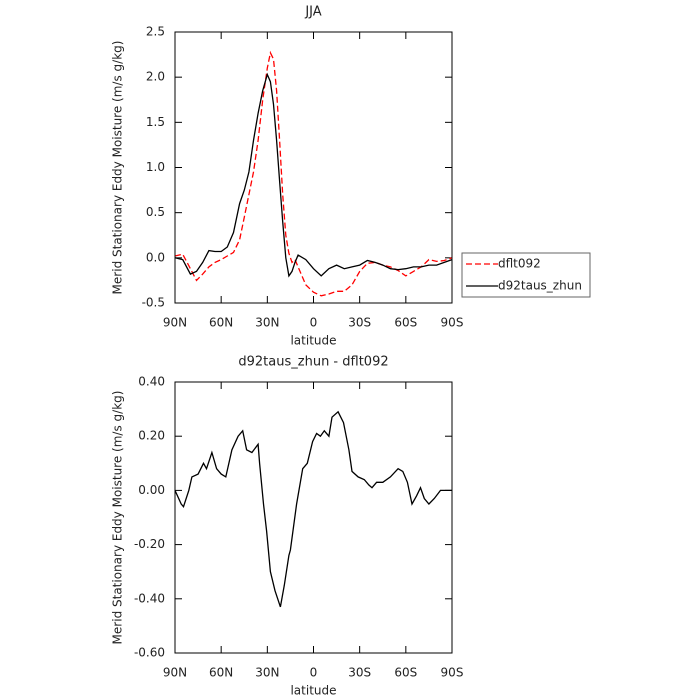  I want to click on chart-title: JJA, so click(312, 12).